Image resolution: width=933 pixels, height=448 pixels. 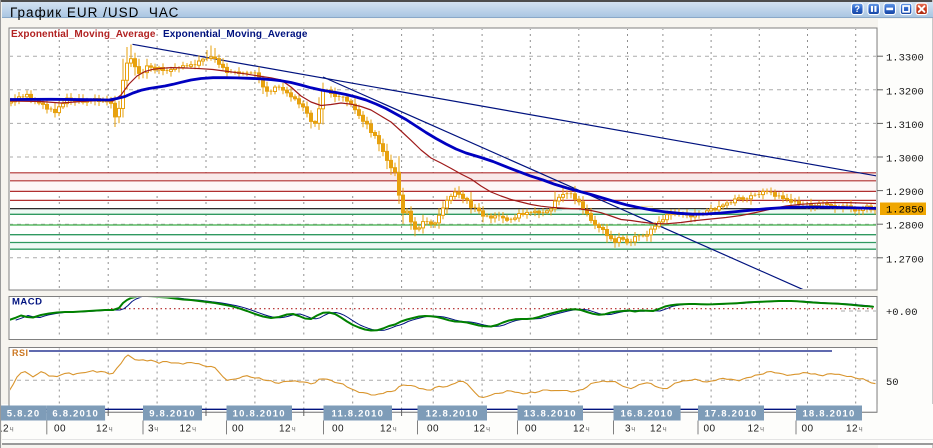 I want to click on svg-text: 18.8.2010, so click(x=828, y=414).